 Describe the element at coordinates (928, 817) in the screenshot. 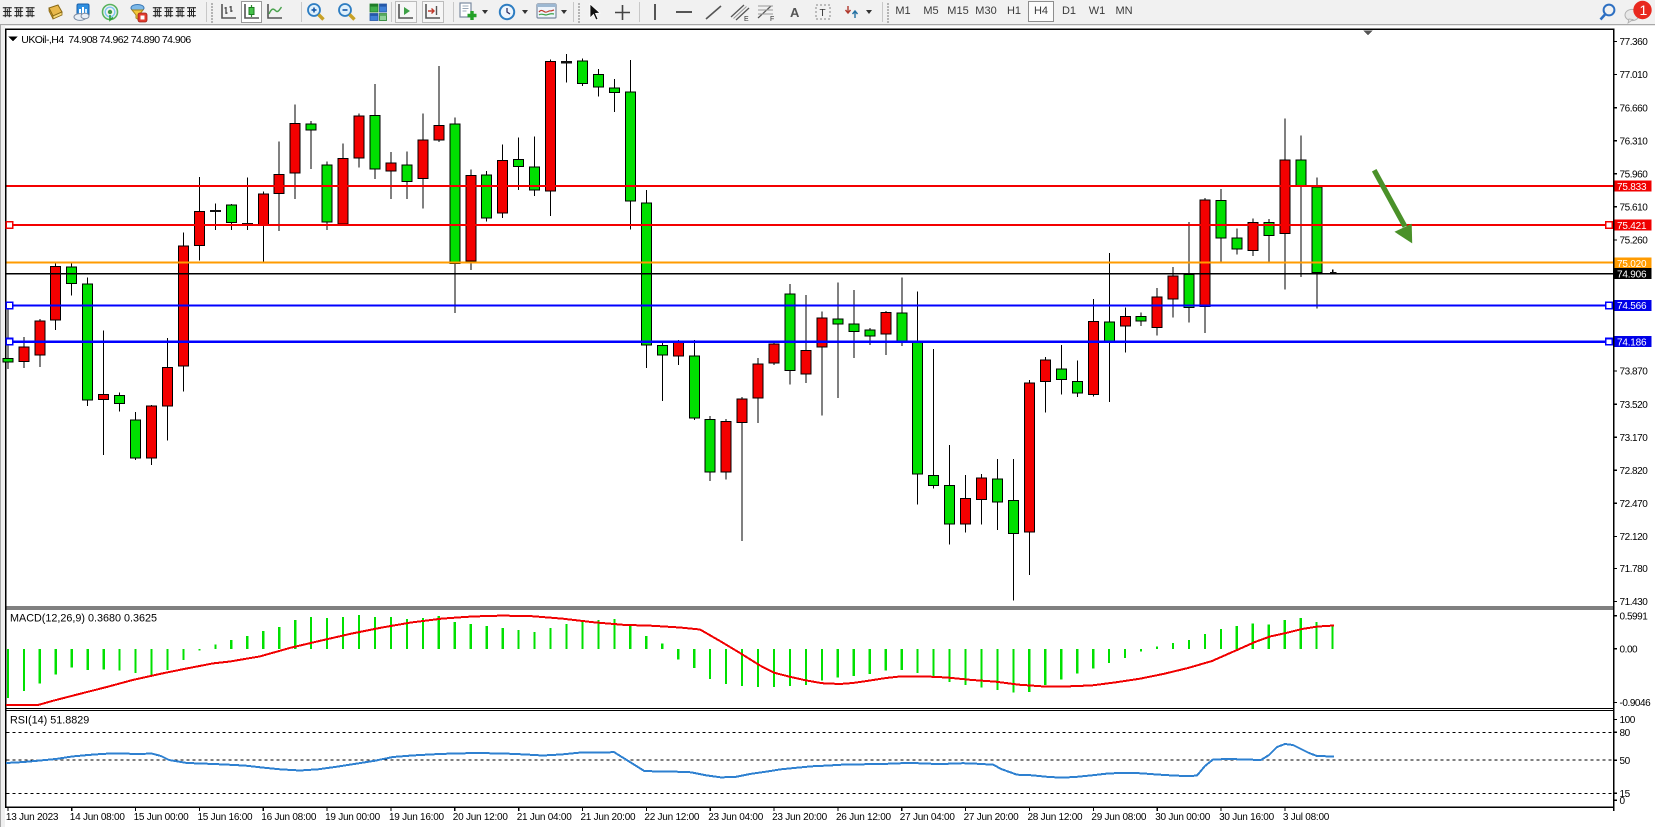

I see `svg-text: 27 Jun 04:00` at that location.